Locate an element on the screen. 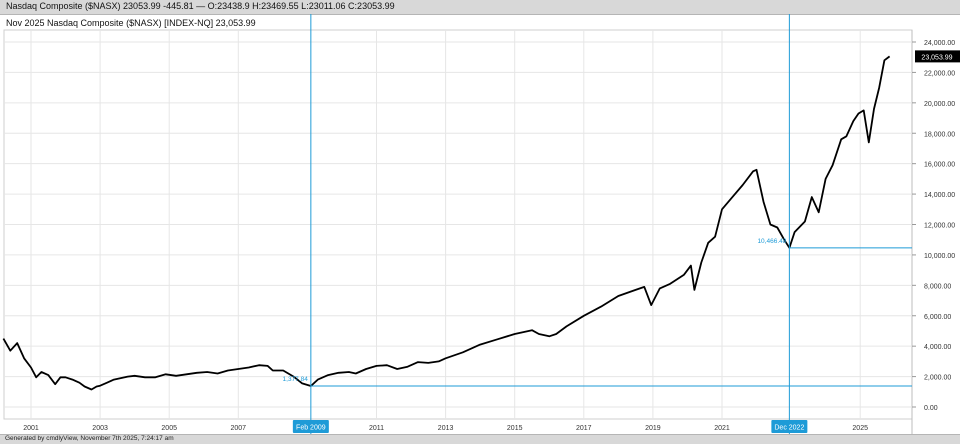 The height and width of the screenshot is (444, 960). x-tick-label: 2019 is located at coordinates (653, 428).